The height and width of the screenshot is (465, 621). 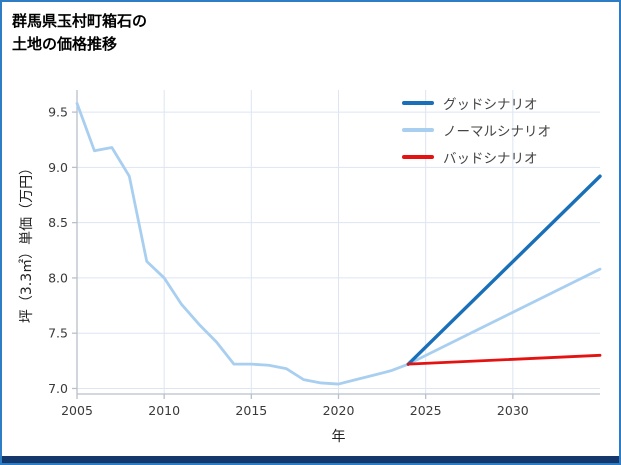 I want to click on bad-scenario-line-swatch, so click(x=418, y=157).